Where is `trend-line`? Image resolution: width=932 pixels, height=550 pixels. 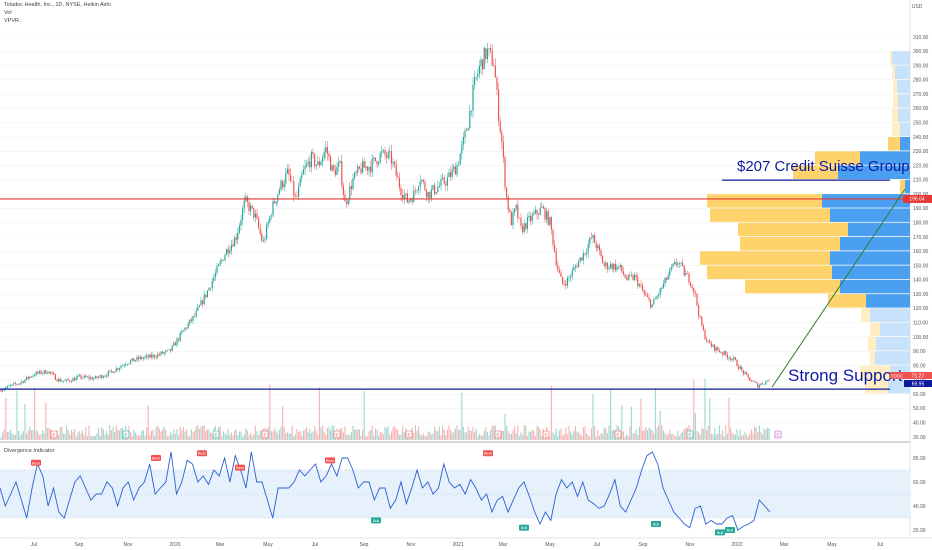
trend-line is located at coordinates (838, 288).